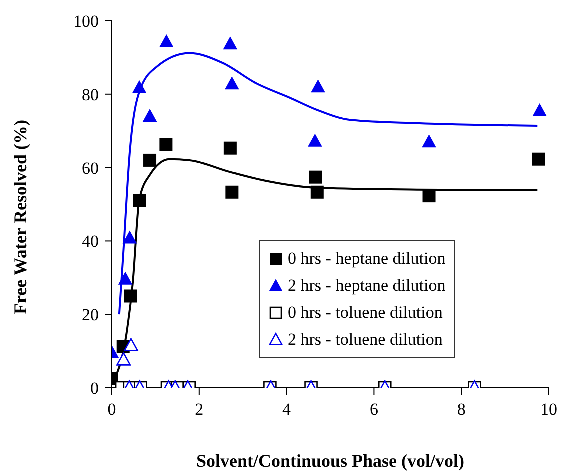  Describe the element at coordinates (461, 410) in the screenshot. I see `x-tick-label: 8` at that location.